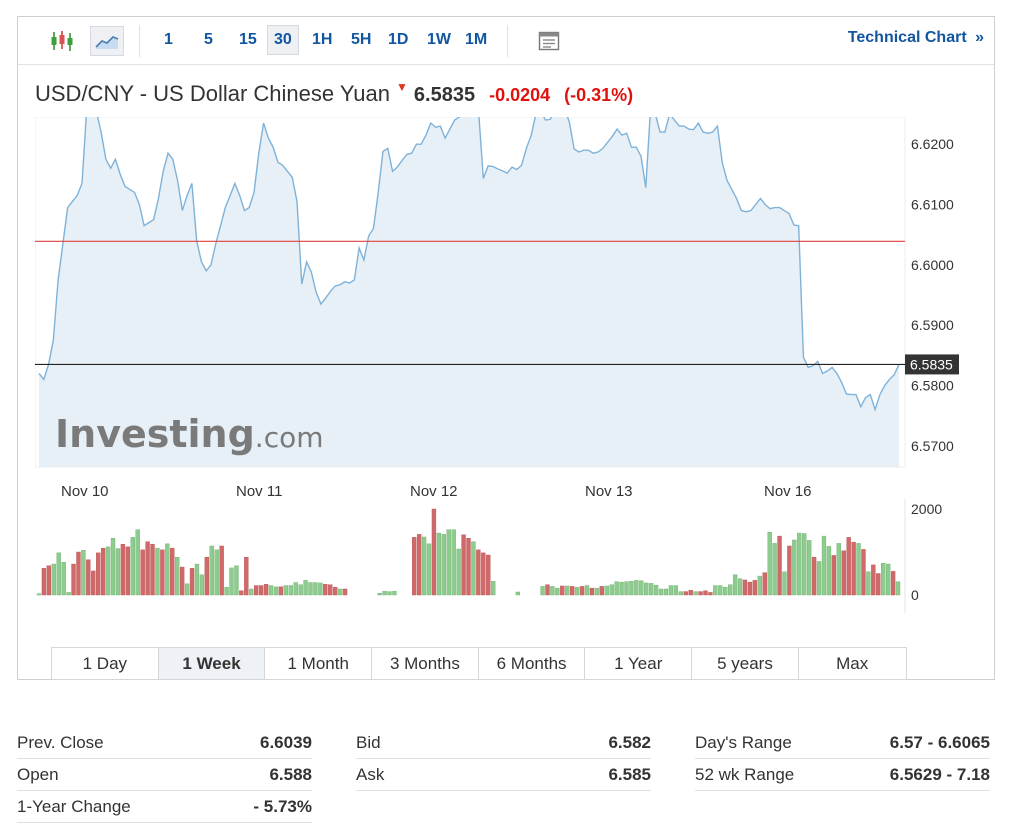  What do you see at coordinates (425, 663) in the screenshot?
I see `range-3-months-button: 3 Months` at bounding box center [425, 663].